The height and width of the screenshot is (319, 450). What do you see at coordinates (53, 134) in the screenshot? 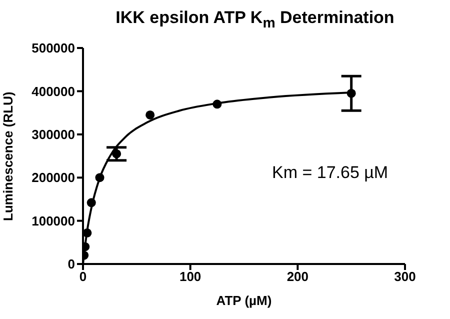
I see `y-tick-label: 300000` at bounding box center [53, 134].